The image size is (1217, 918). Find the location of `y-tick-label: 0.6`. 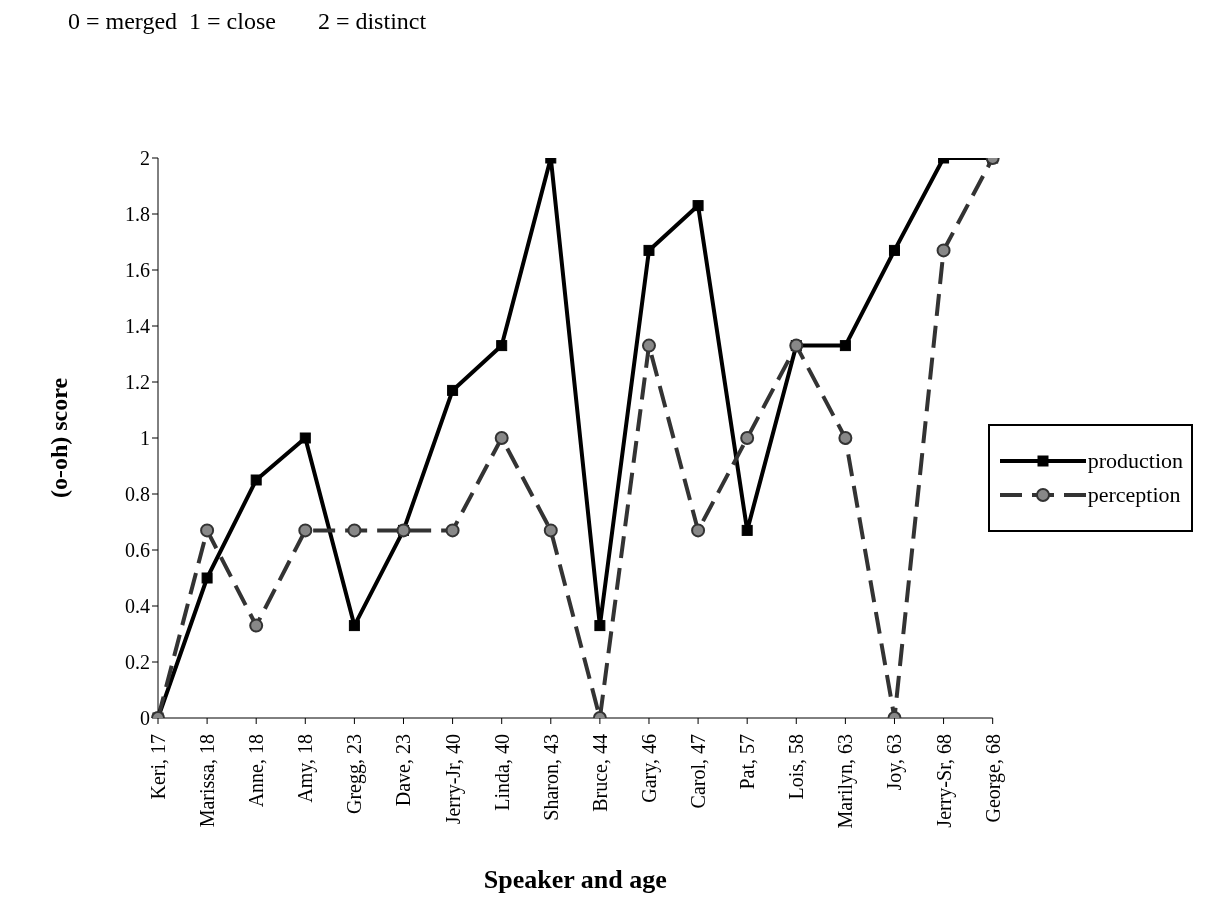

y-tick-label: 0.6 is located at coordinates (137, 550).